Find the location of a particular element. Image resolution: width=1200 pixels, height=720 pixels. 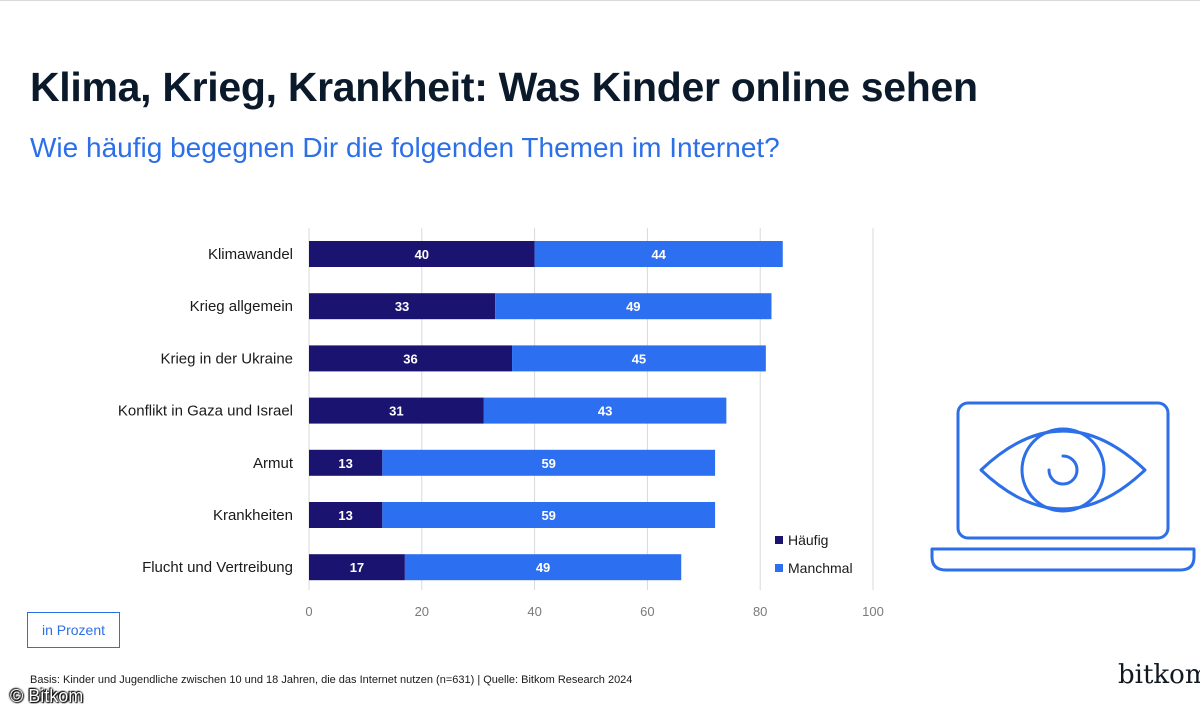

bitkom-logo: bitkom is located at coordinates (1159, 675).